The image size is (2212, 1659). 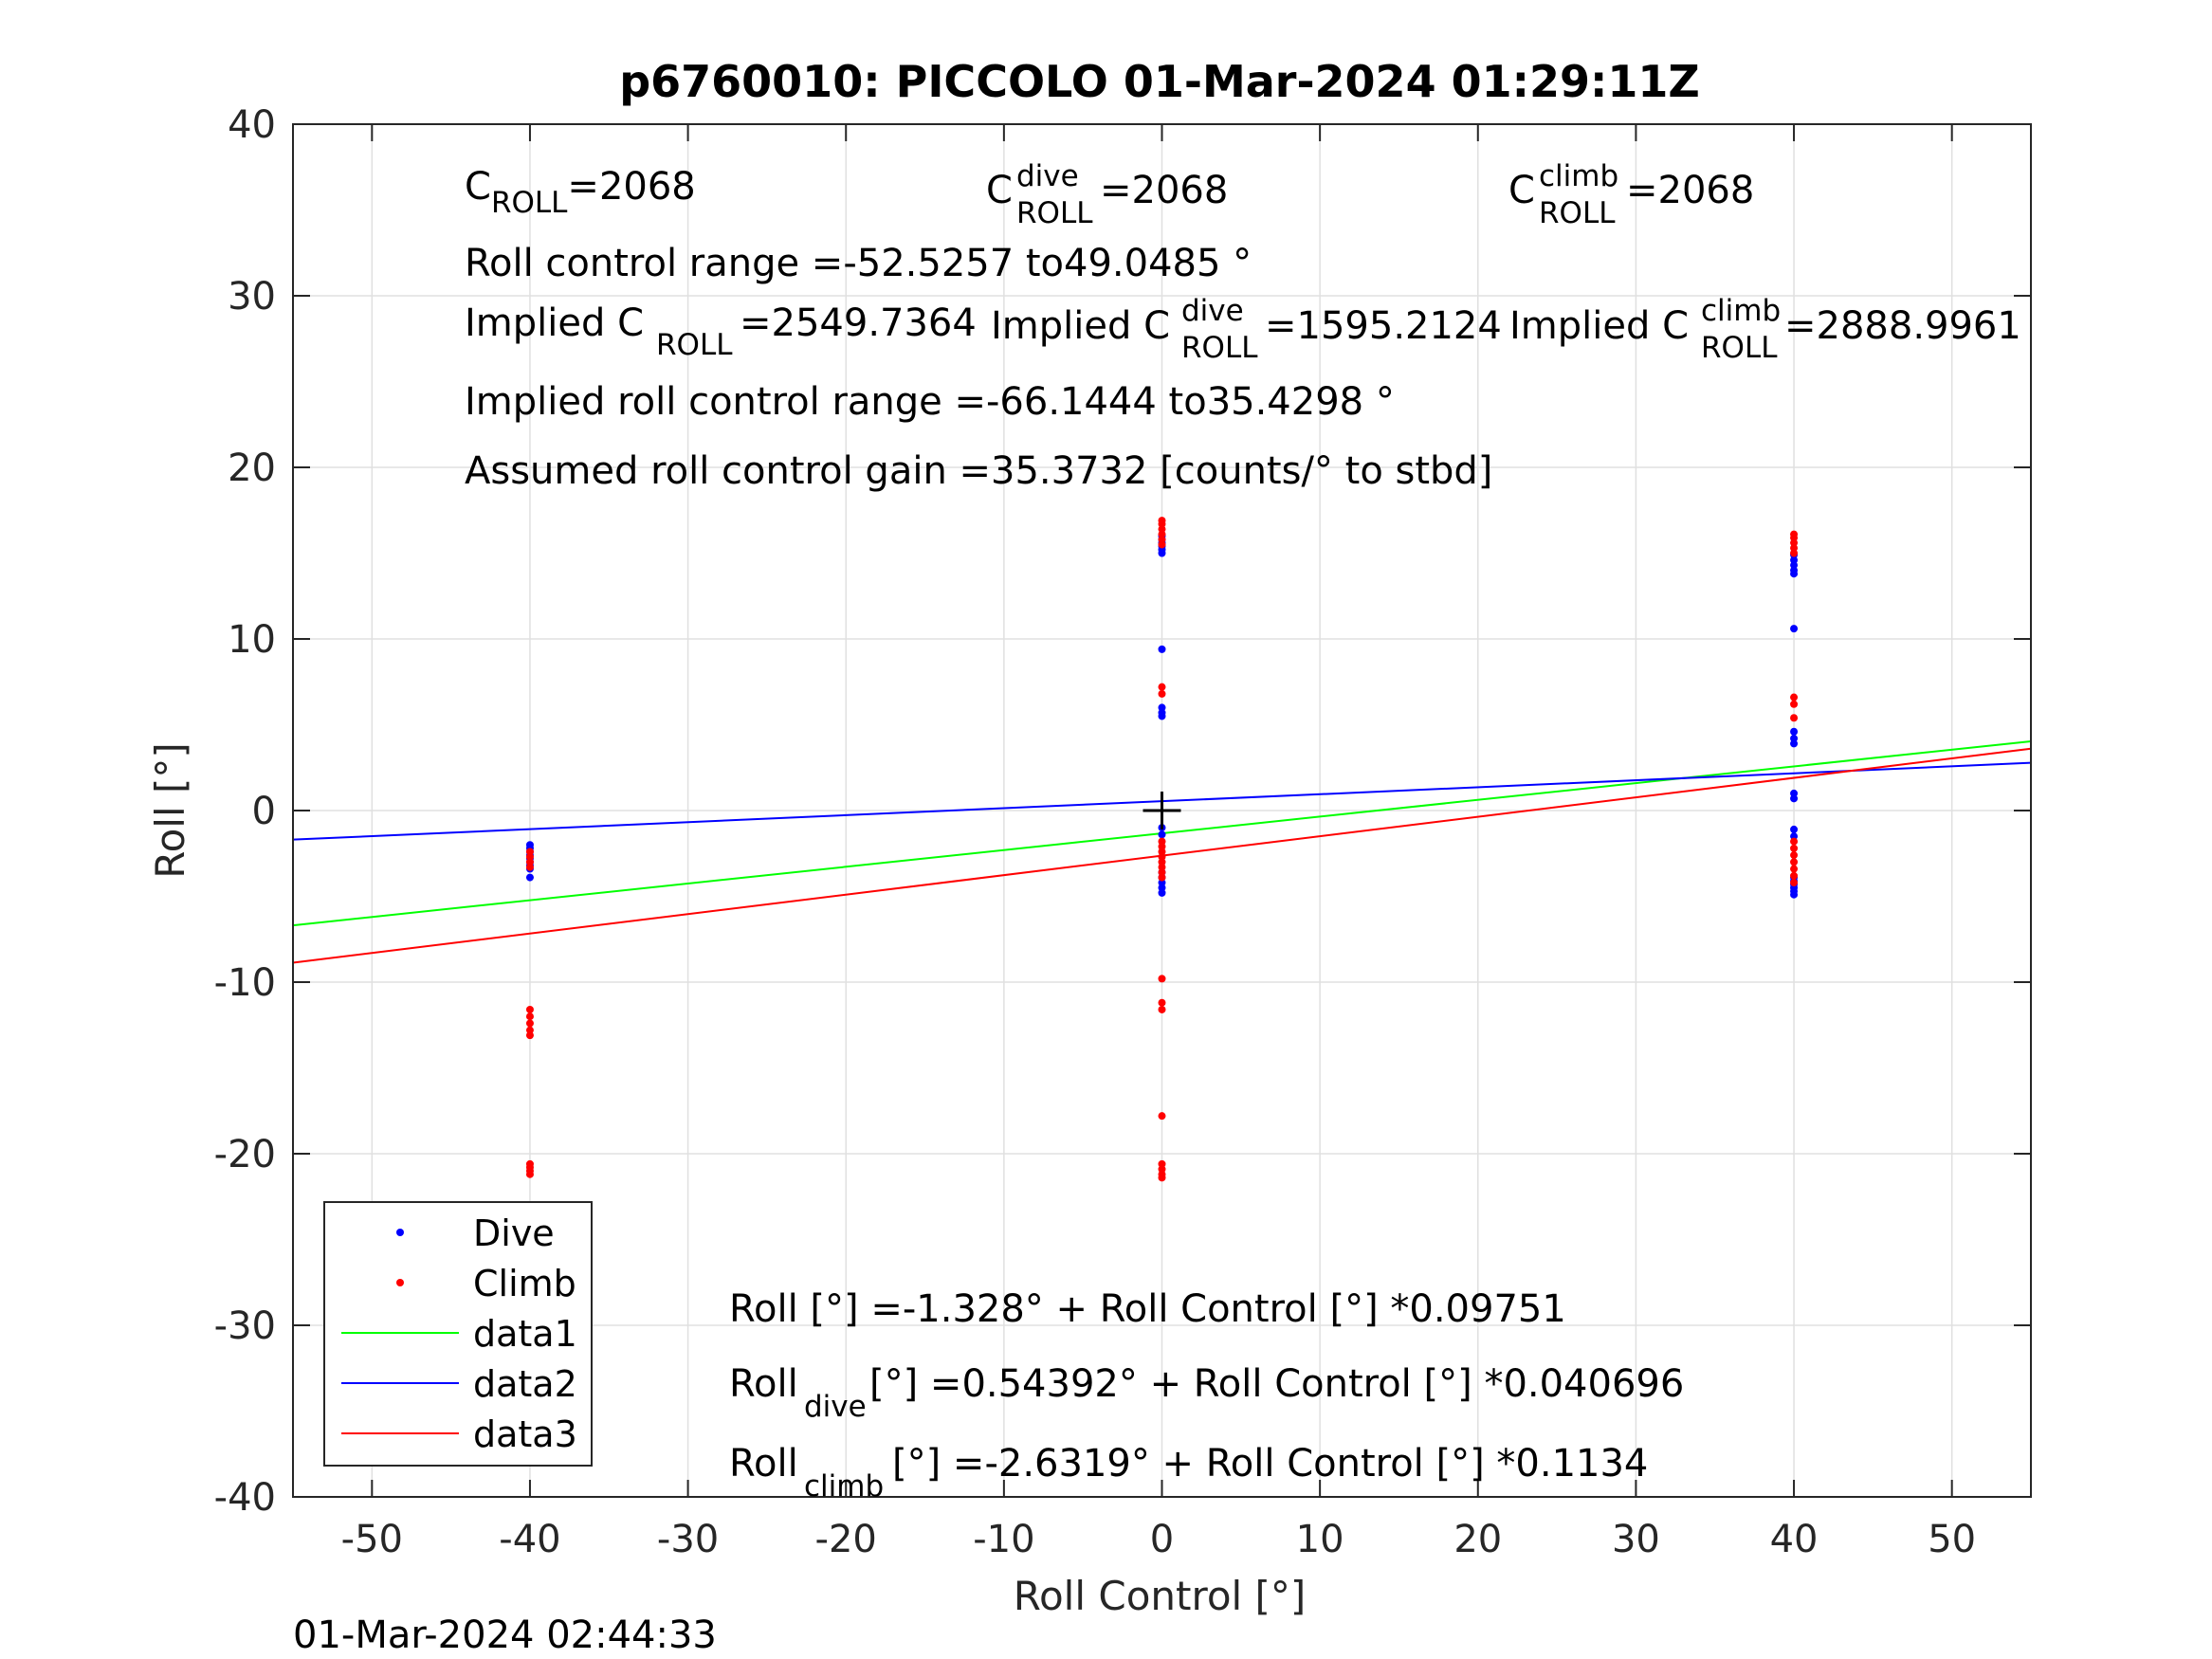 What do you see at coordinates (1003, 1539) in the screenshot?
I see `x-tick-label: -10` at bounding box center [1003, 1539].